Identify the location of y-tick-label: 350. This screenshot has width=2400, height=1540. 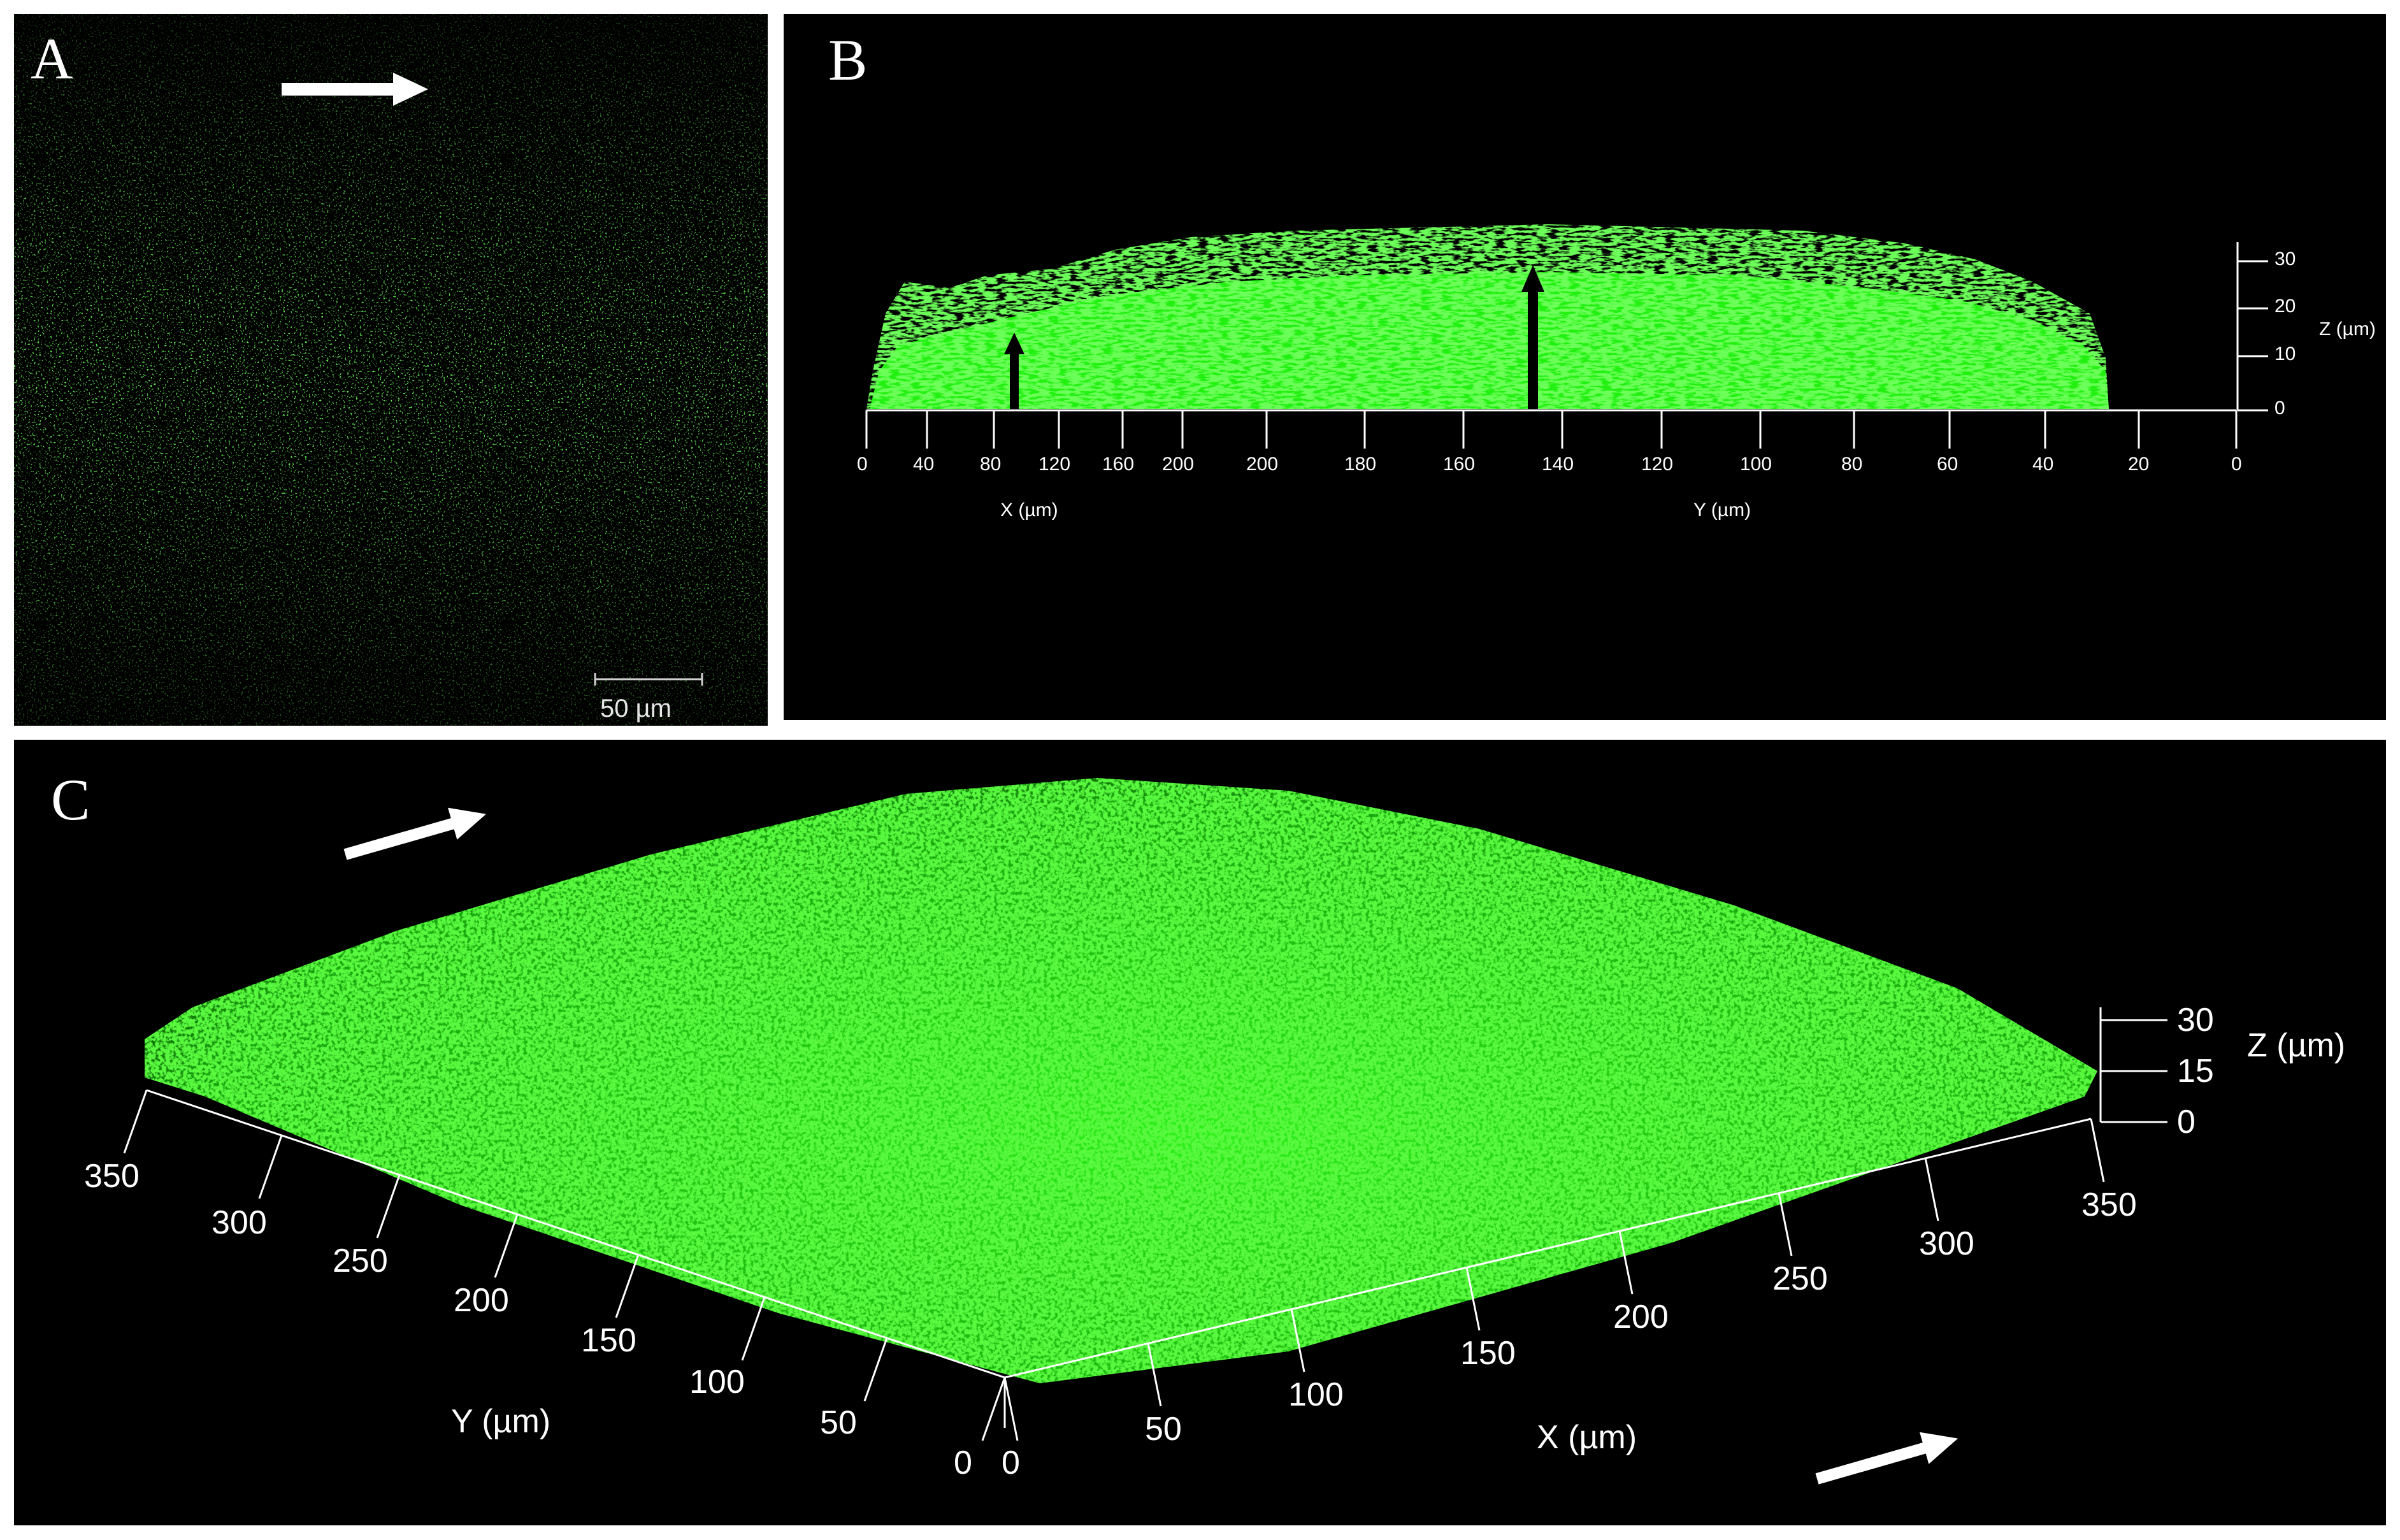
(112, 1176).